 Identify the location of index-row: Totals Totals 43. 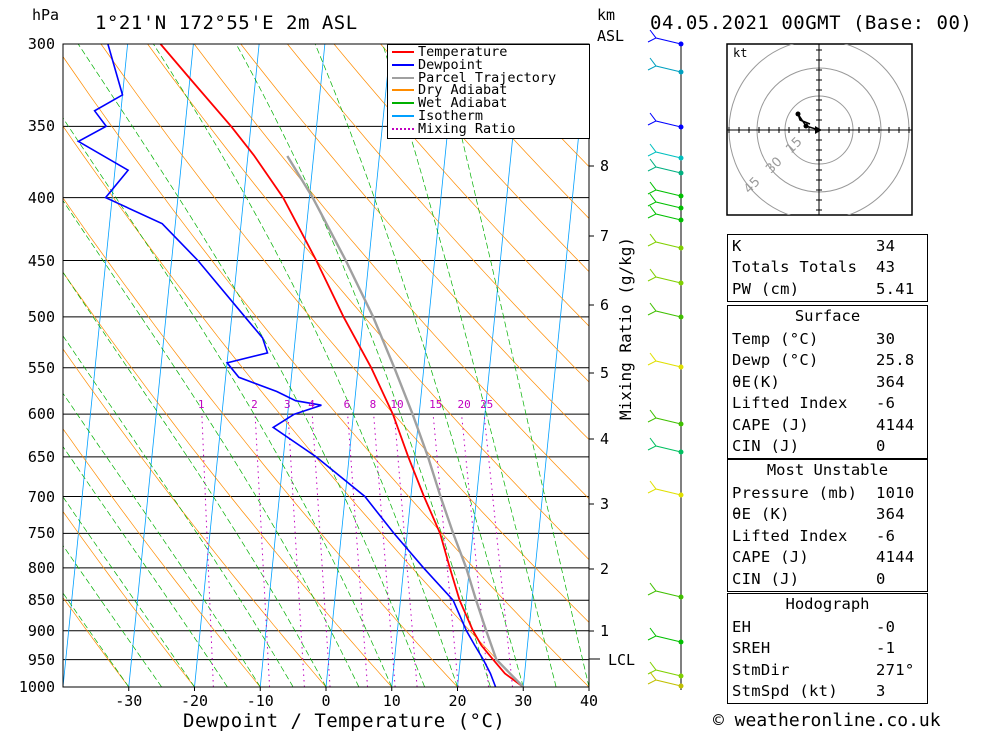
(827, 268).